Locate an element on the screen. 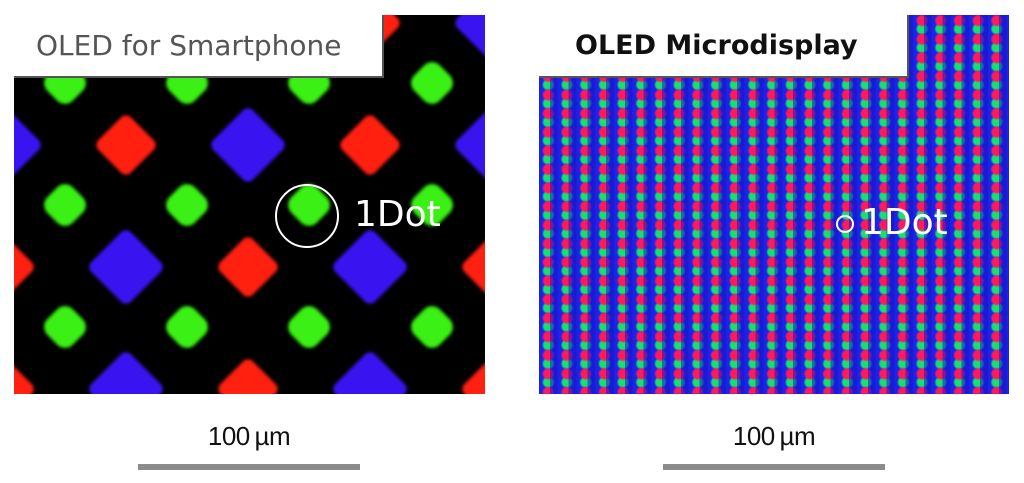 This screenshot has height=483, width=1024. scale-bar-left: 100 µm is located at coordinates (249, 445).